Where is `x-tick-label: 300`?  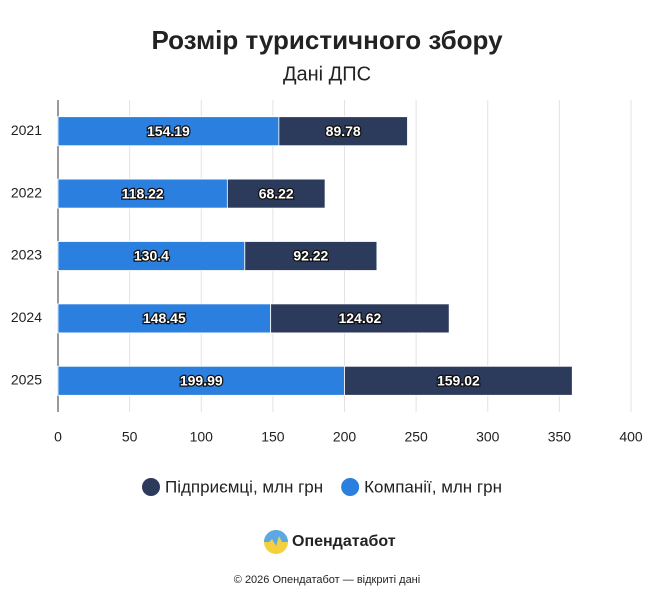 x-tick-label: 300 is located at coordinates (488, 437).